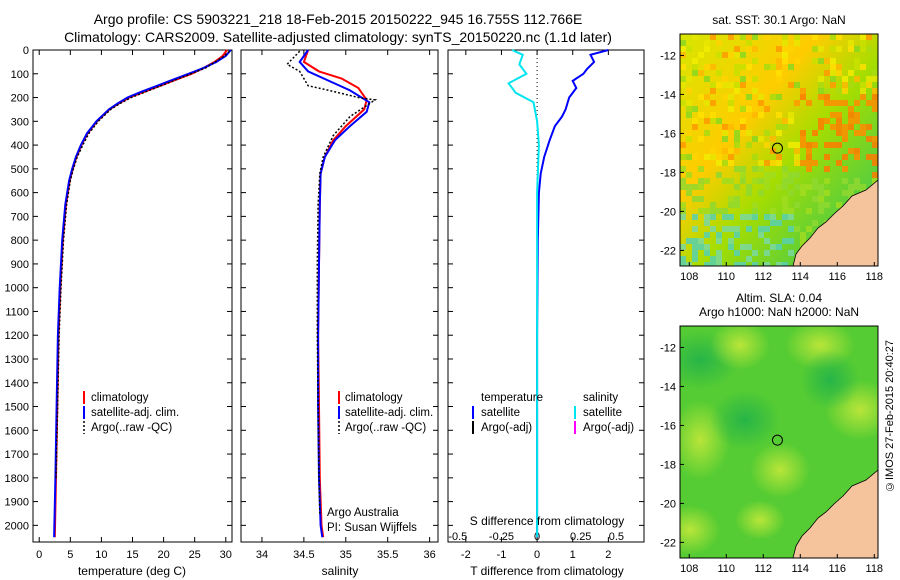 This screenshot has width=900, height=580. Describe the element at coordinates (668, 251) in the screenshot. I see `map-y-tick-label: -22` at that location.